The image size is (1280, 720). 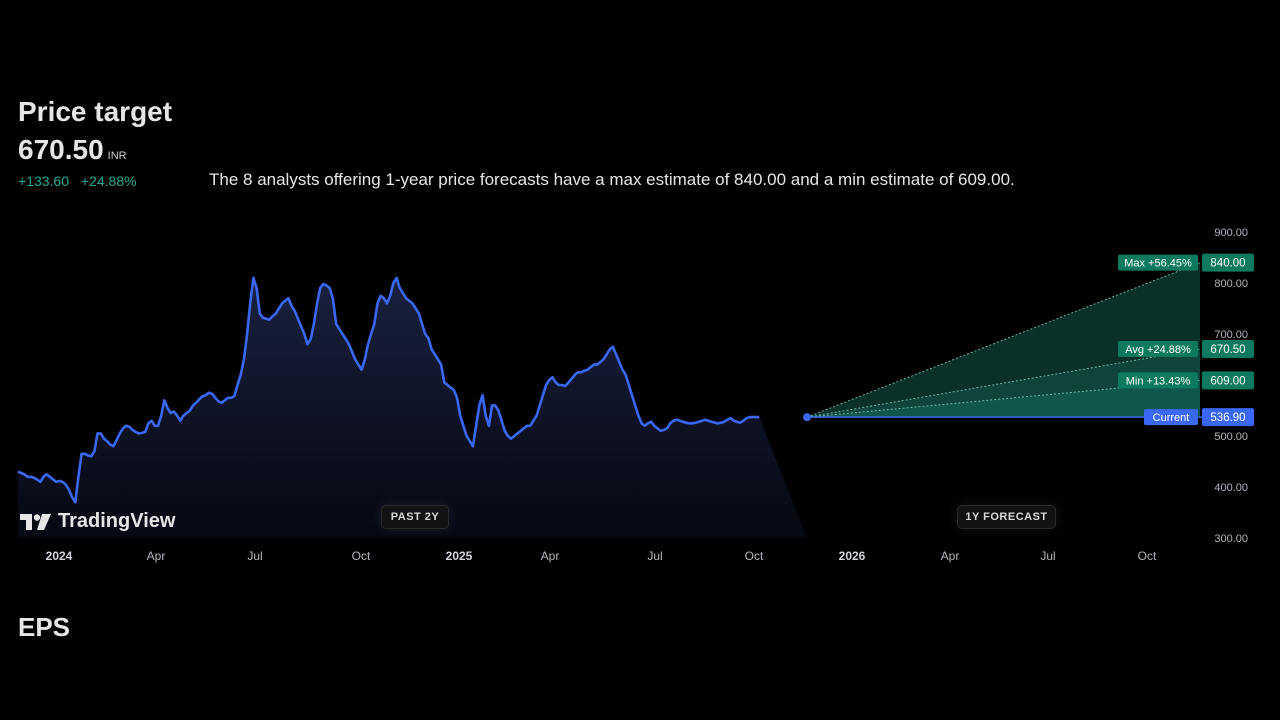 I want to click on forecast-value-box-current, so click(x=1228, y=417).